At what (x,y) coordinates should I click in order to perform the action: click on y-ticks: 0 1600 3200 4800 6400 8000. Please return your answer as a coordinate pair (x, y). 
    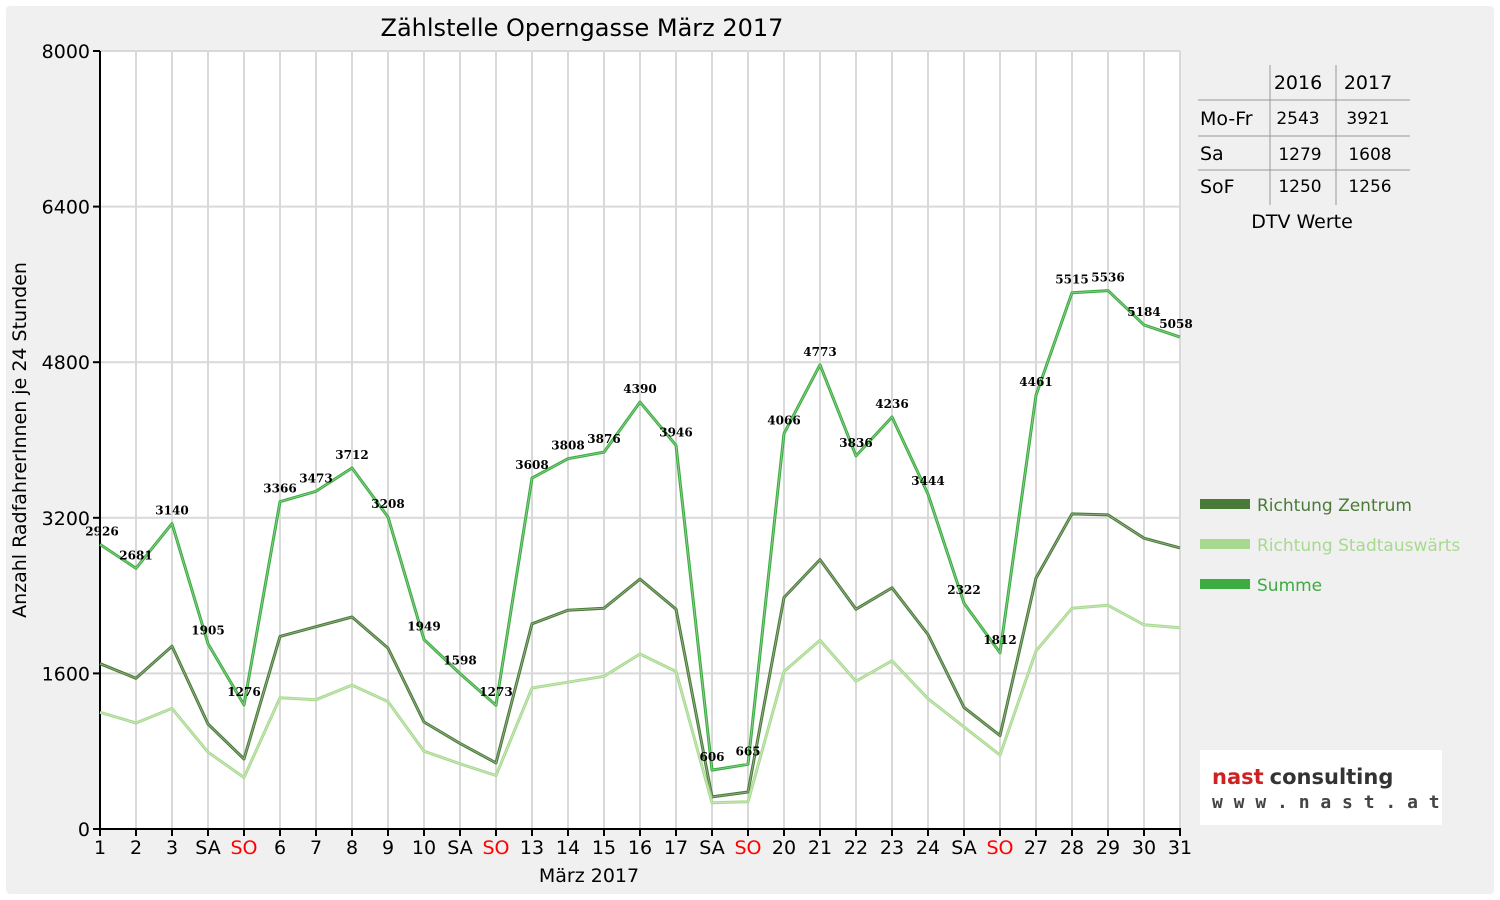
    Looking at the image, I should click on (71, 441).